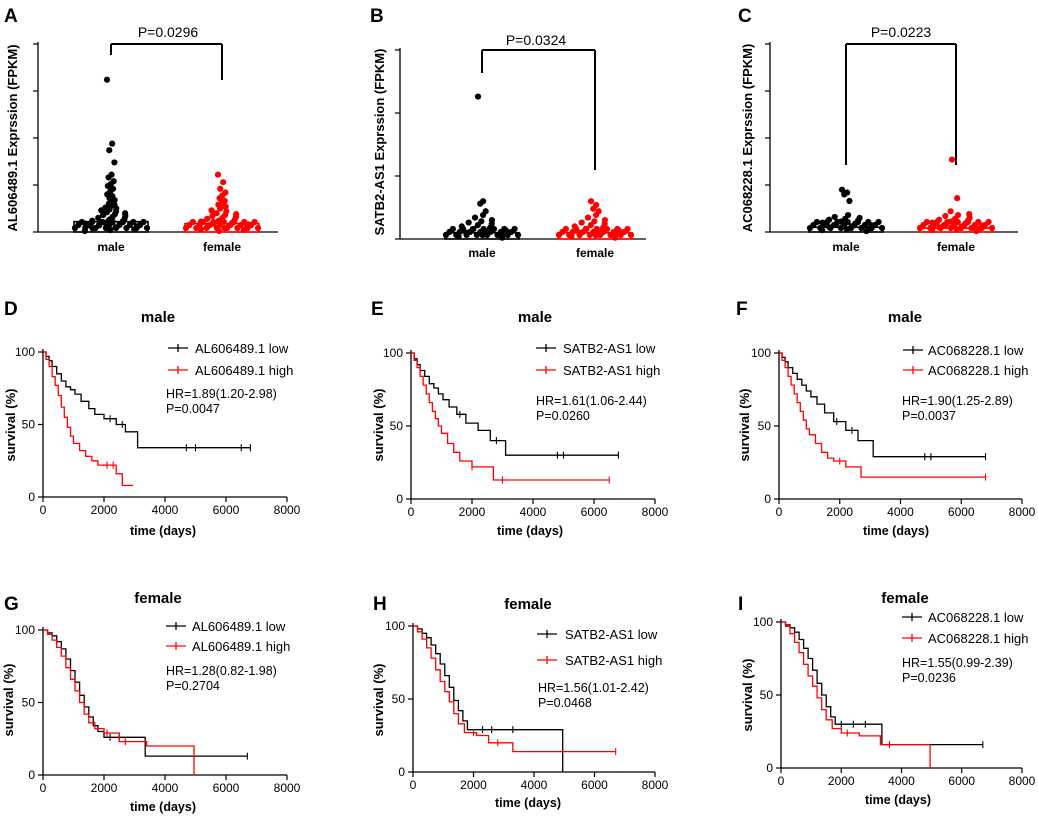 Image resolution: width=1038 pixels, height=817 pixels. I want to click on panel-letter: C, so click(745, 16).